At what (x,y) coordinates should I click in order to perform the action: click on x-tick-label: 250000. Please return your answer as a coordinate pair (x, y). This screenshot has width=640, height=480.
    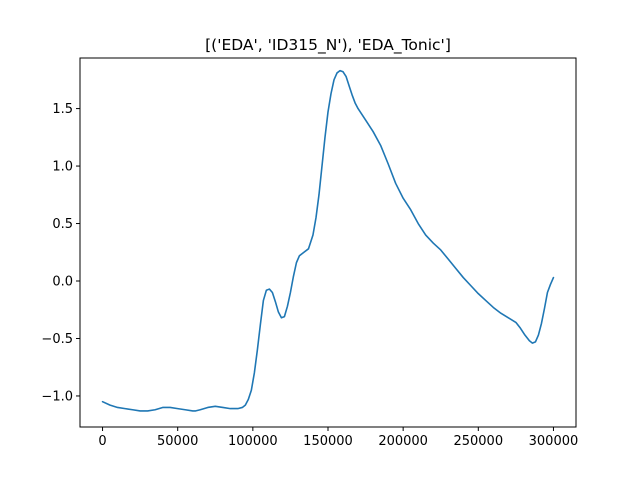
    Looking at the image, I should click on (478, 441).